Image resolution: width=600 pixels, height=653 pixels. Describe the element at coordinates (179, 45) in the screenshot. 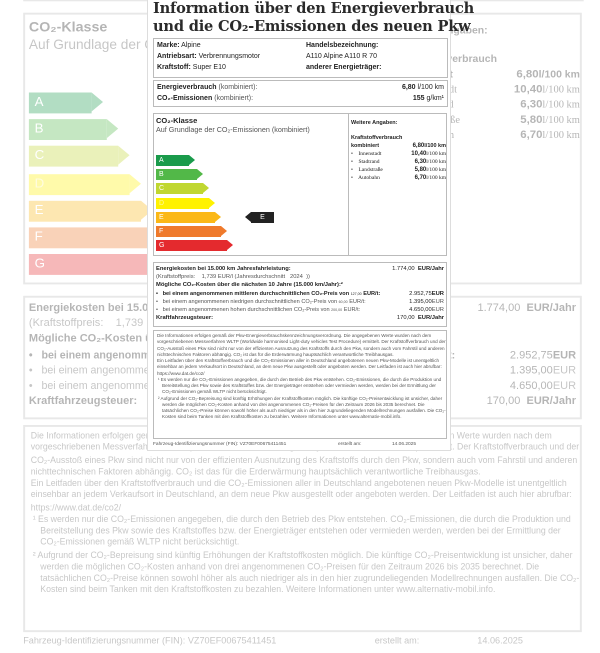

I see `brand: Marke: Alpine` at that location.